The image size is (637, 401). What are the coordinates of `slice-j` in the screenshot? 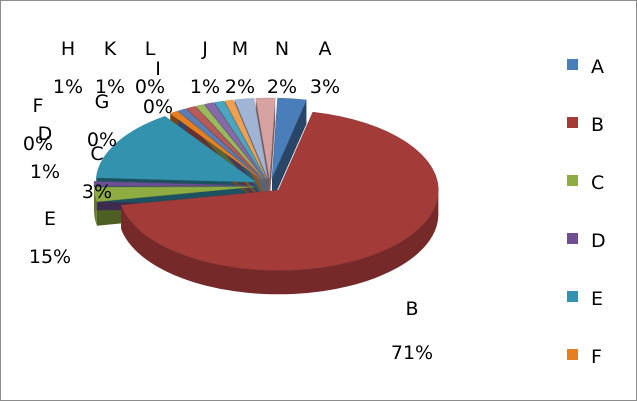 It's located at (234, 140).